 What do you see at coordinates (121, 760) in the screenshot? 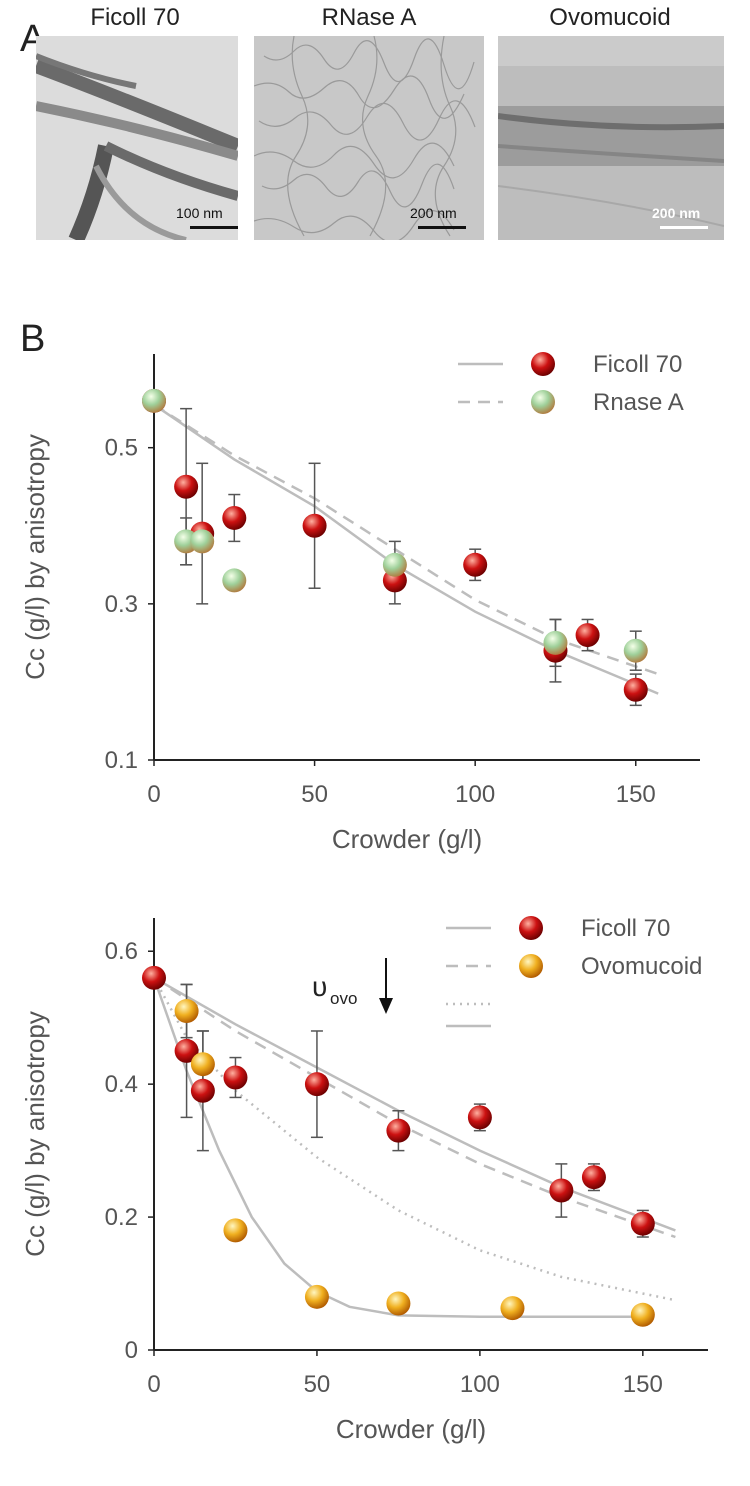
I see `y-tick-label: 0.1` at bounding box center [121, 760].